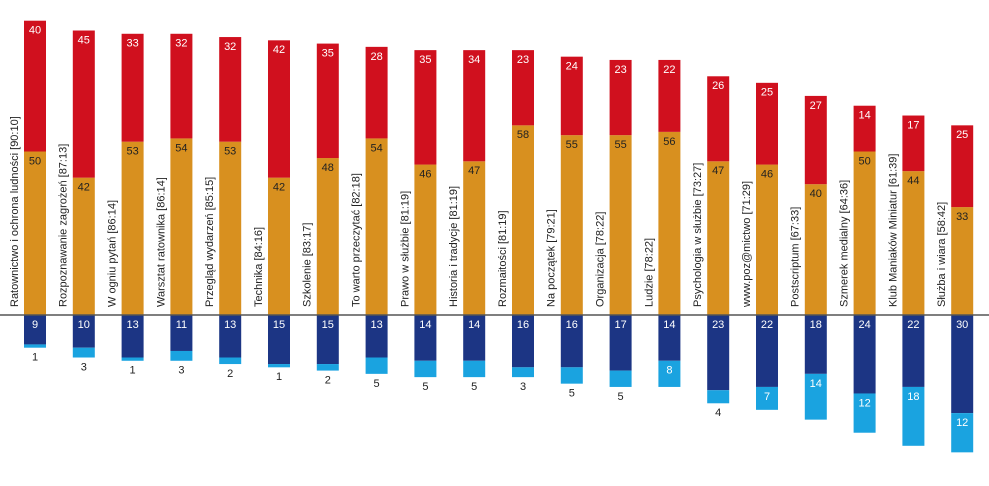 The image size is (989, 486). I want to click on category-label: Rozpoznawanie zagrożeń [87:13], so click(64, 225).